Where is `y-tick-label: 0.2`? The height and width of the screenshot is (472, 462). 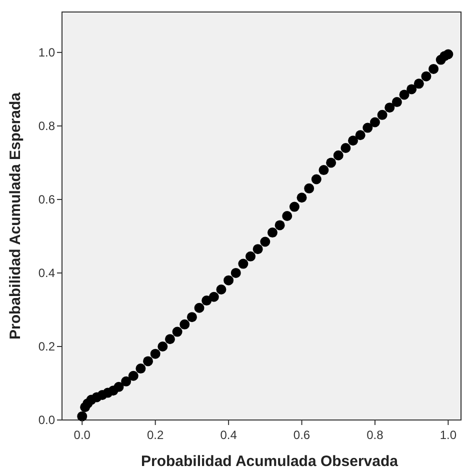 y-tick-label: 0.2 is located at coordinates (47, 347).